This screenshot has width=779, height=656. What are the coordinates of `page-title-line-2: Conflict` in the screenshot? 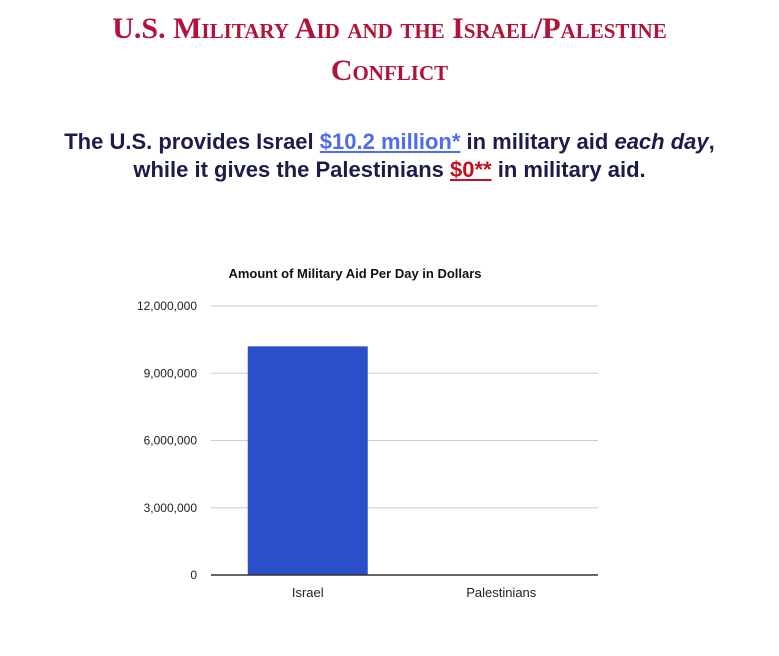 It's located at (389, 70).